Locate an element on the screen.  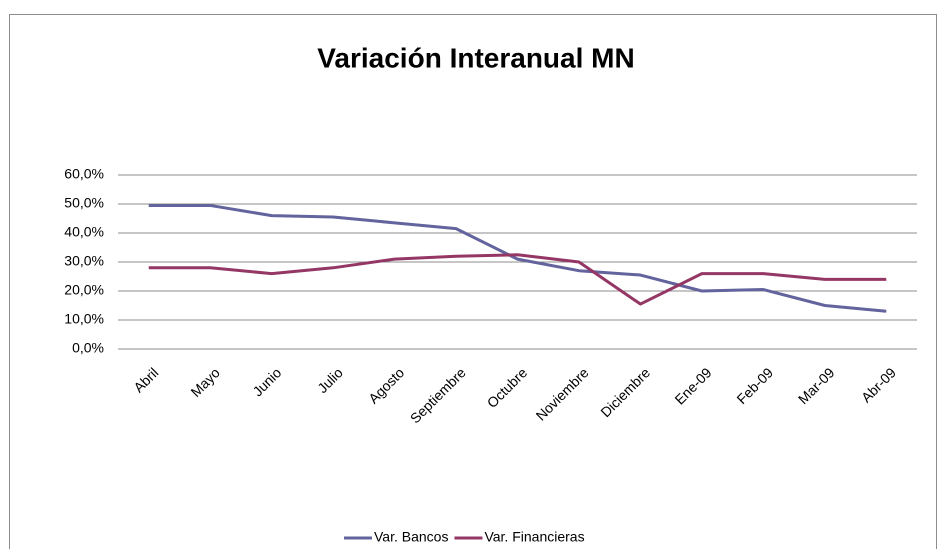
series-line is located at coordinates (517, 279).